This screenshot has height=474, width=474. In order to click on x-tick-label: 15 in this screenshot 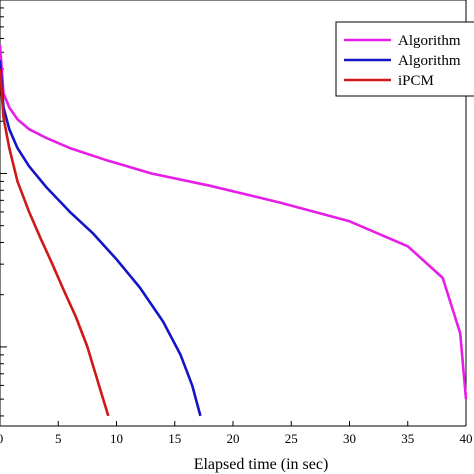, I will do `click(174, 438)`.